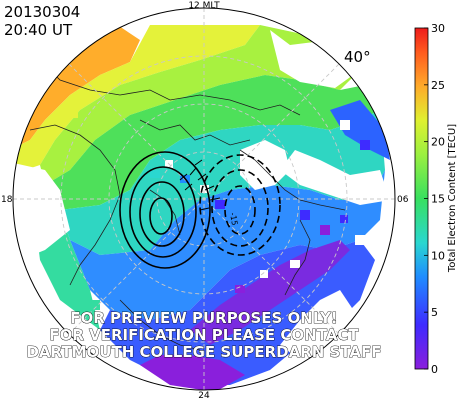  Describe the element at coordinates (204, 395) in the screenshot. I see `mlt-label-bottom: 24` at that location.